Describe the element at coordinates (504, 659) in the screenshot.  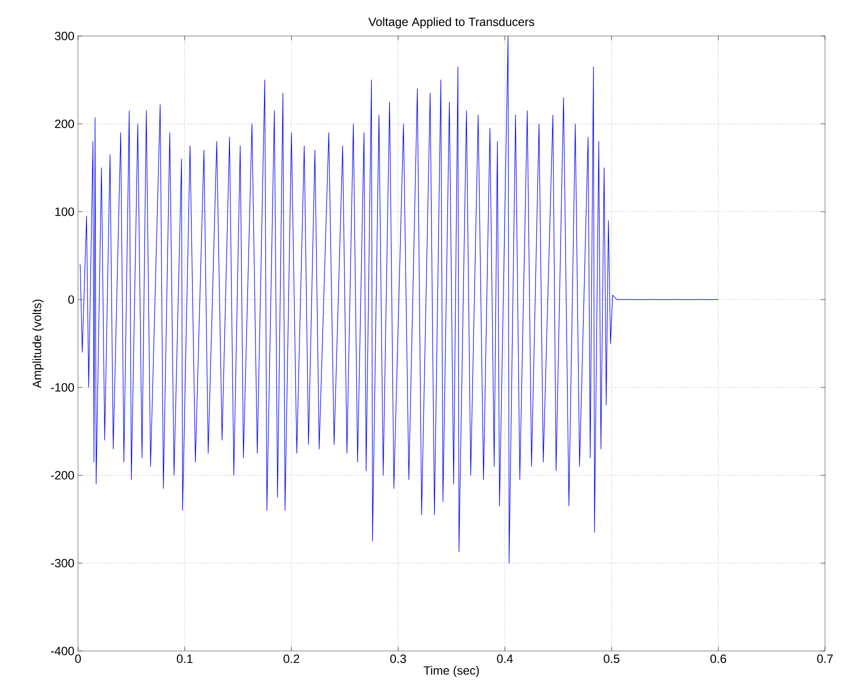
I see `x-tick-label: 0.4` at that location.